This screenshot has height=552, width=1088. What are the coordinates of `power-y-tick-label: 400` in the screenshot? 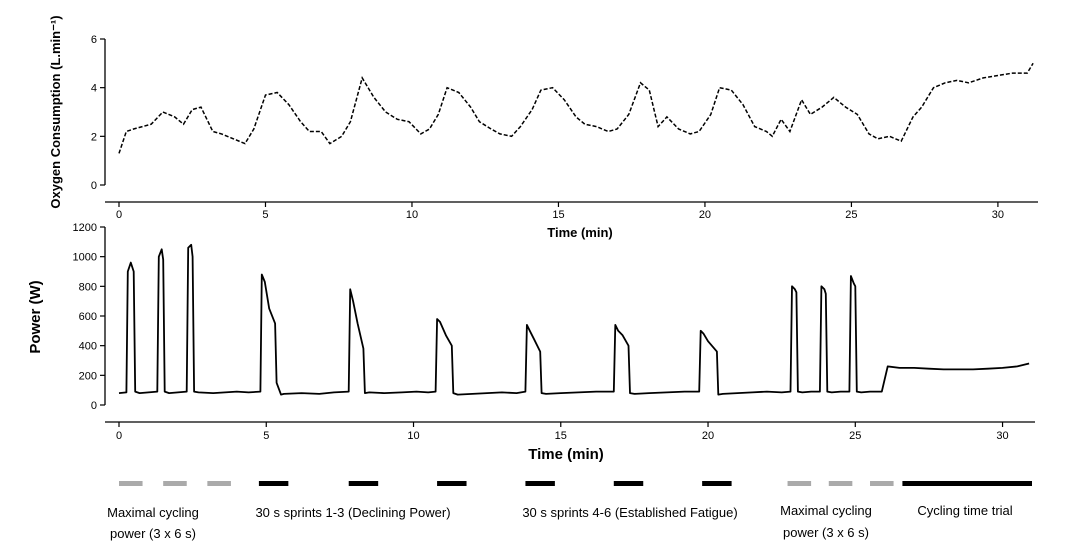 It's located at (88, 347).